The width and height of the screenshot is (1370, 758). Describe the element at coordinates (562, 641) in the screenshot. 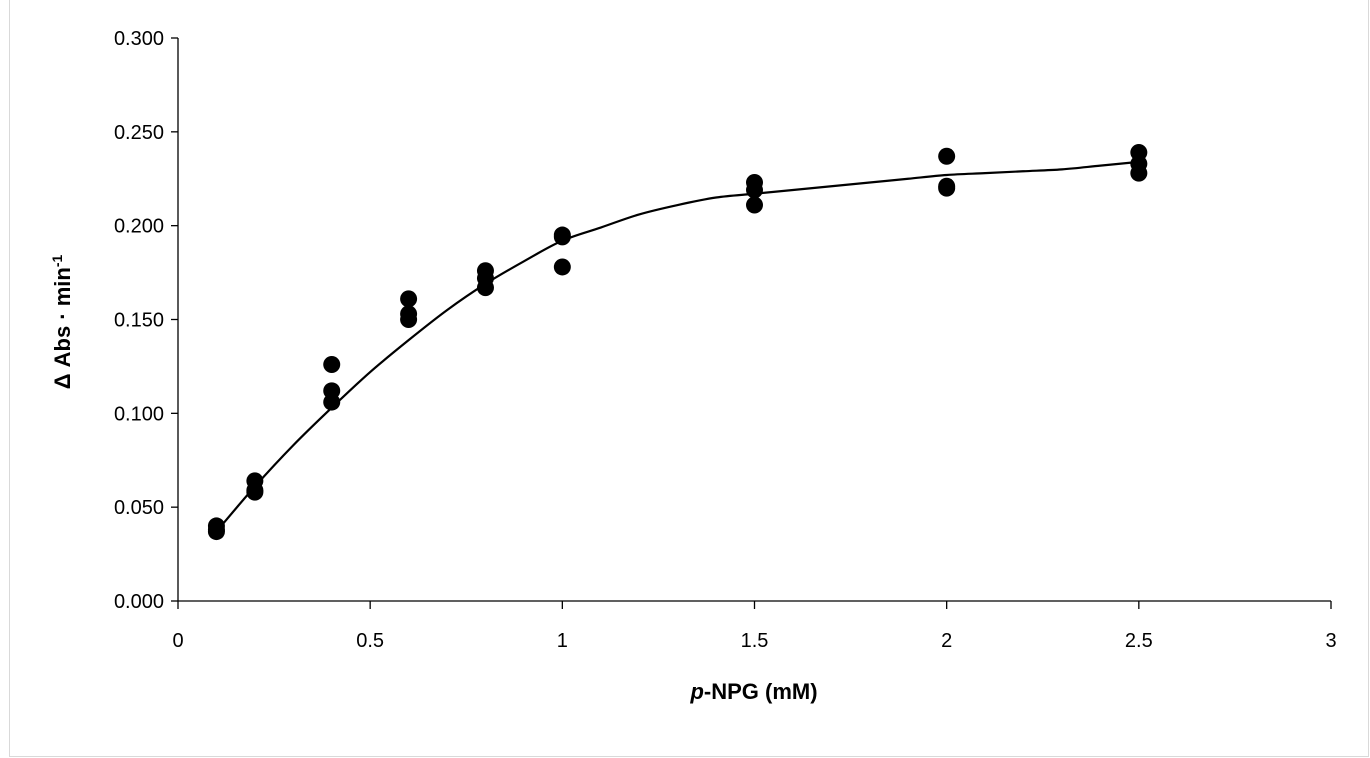

I see `x-tick-label: 1` at that location.